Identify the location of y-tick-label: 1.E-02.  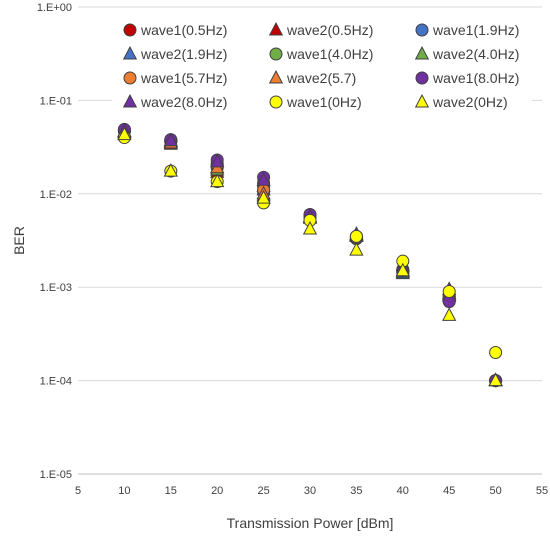
(56, 195).